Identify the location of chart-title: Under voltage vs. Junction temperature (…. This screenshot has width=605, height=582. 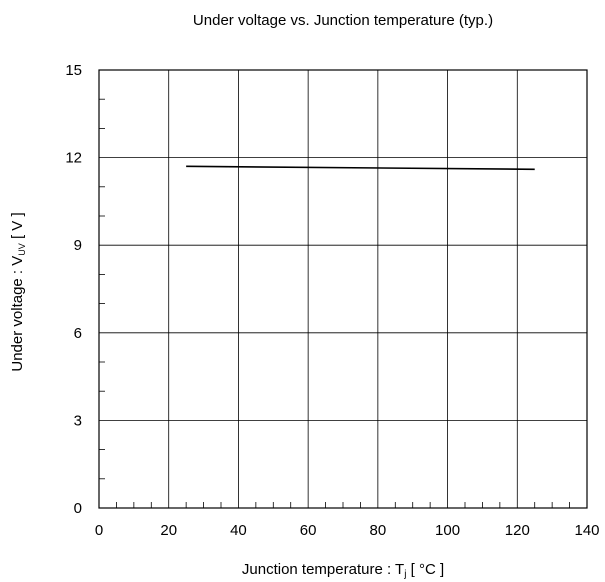
(343, 20).